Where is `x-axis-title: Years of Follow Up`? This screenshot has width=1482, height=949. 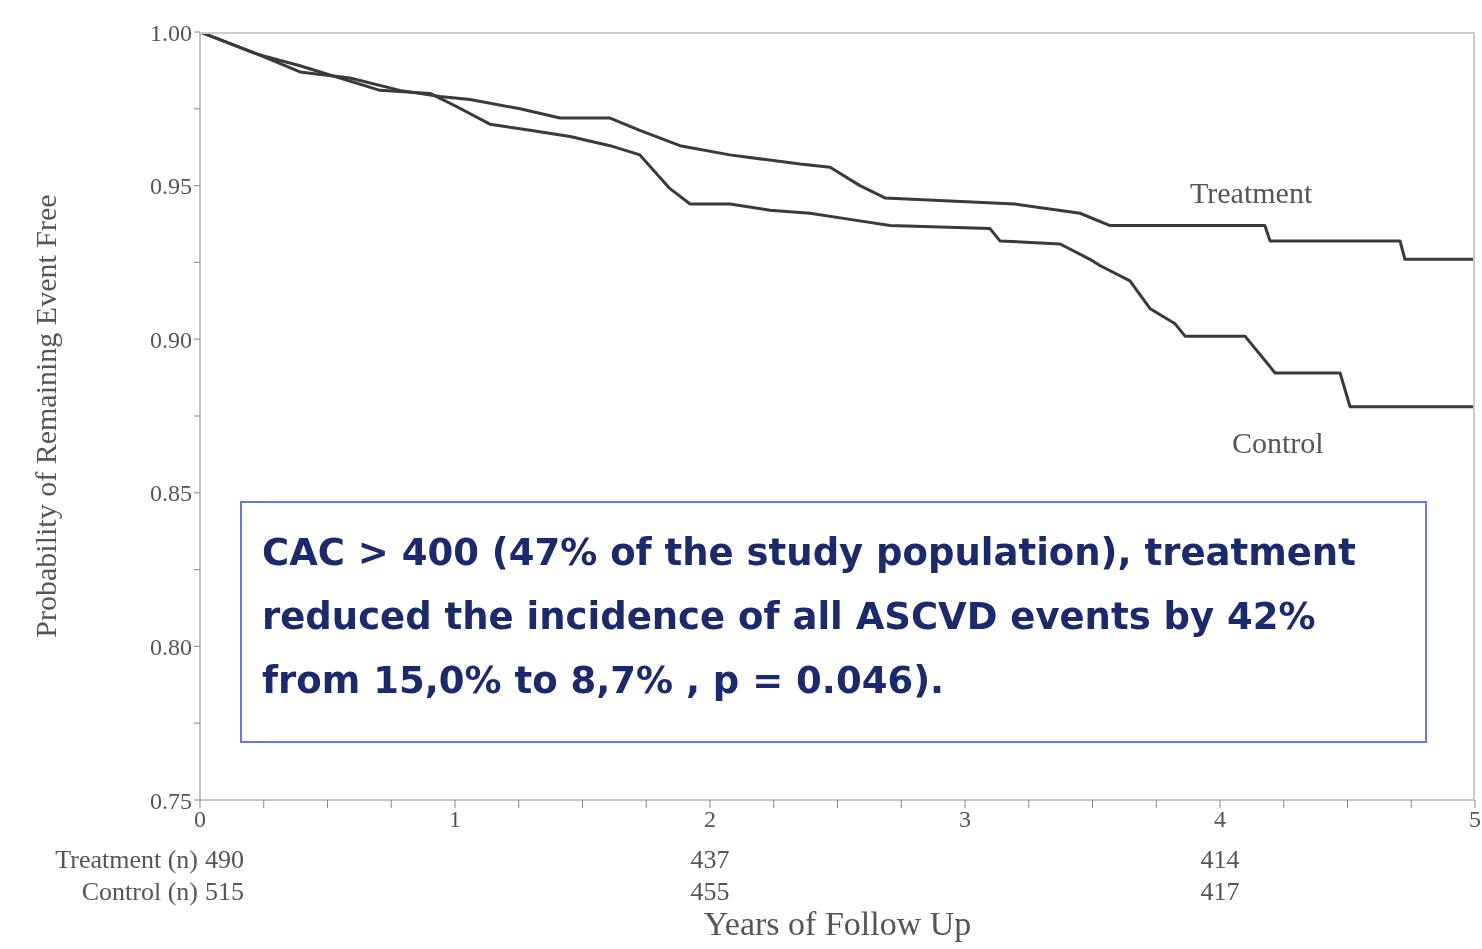
x-axis-title: Years of Follow Up is located at coordinates (837, 924).